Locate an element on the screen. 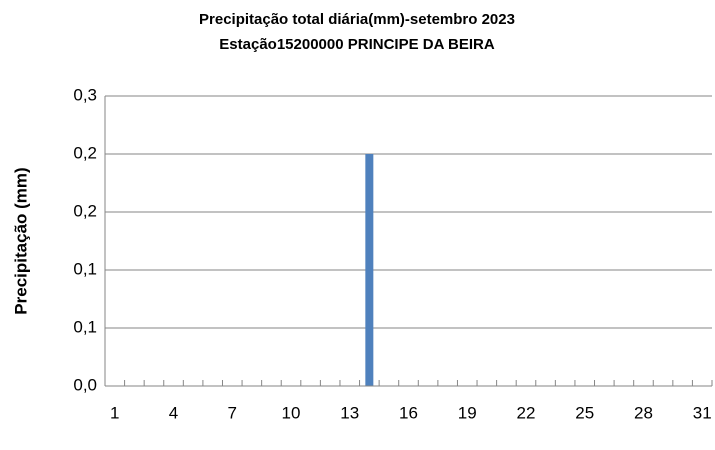 The width and height of the screenshot is (715, 450). y-axis-title: Precipitação (mm) is located at coordinates (20, 240).